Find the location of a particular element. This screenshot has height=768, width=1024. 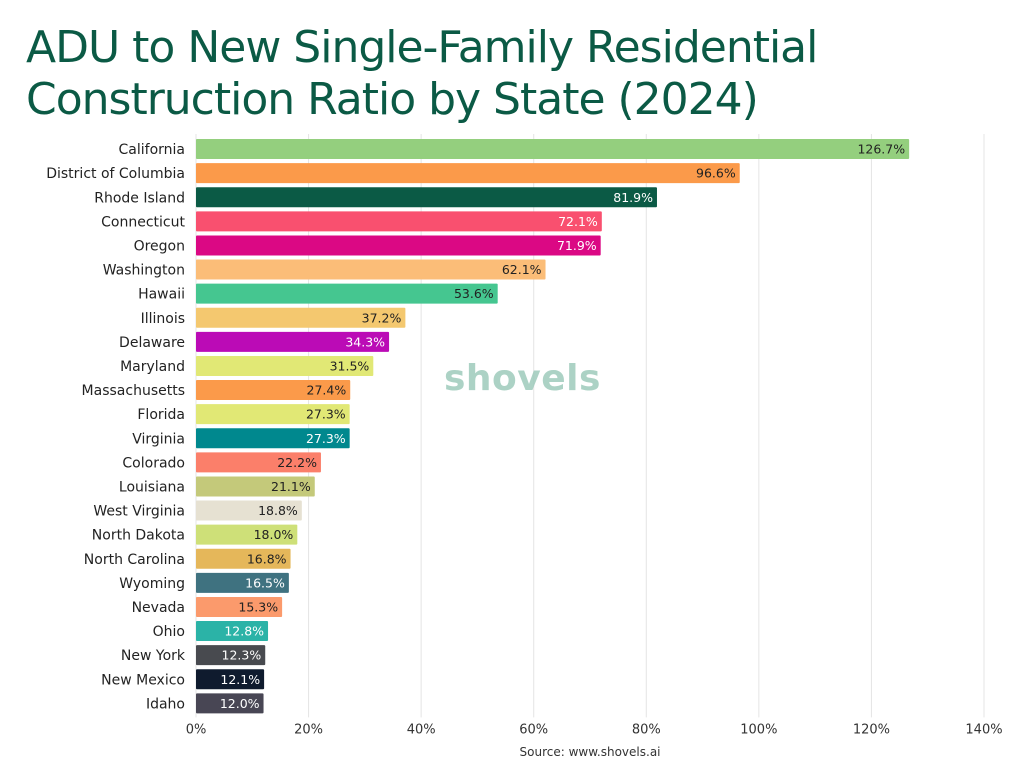

category-label: Wyoming is located at coordinates (152, 584).